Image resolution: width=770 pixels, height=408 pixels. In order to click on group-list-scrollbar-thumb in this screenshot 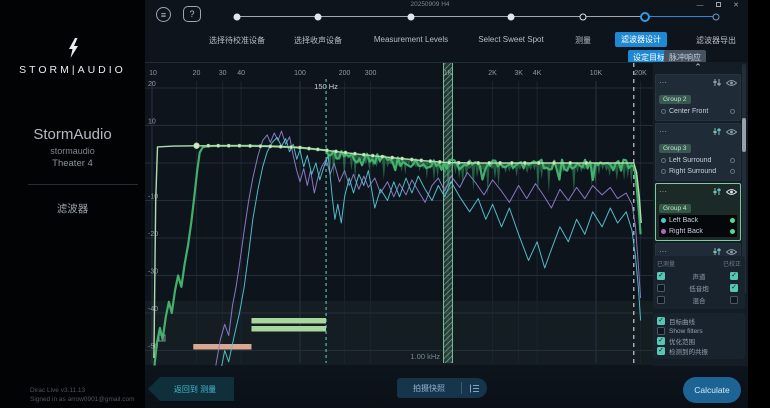, I will do `click(744, 135)`.